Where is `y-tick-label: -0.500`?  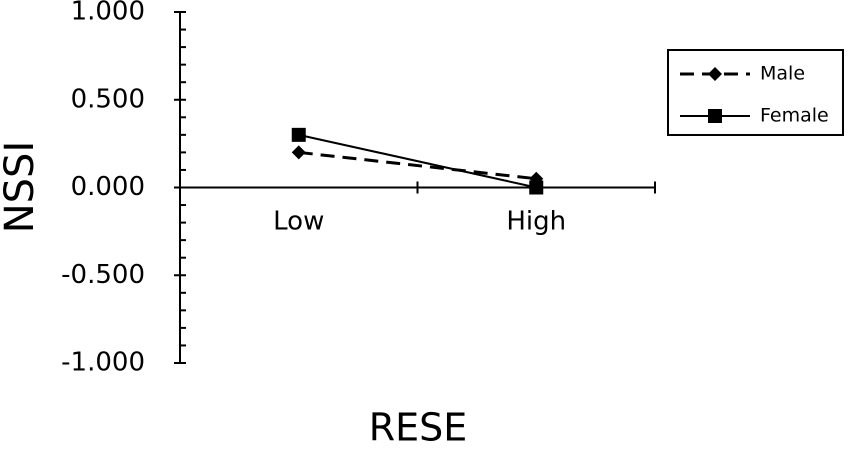 y-tick-label: -0.500 is located at coordinates (103, 275).